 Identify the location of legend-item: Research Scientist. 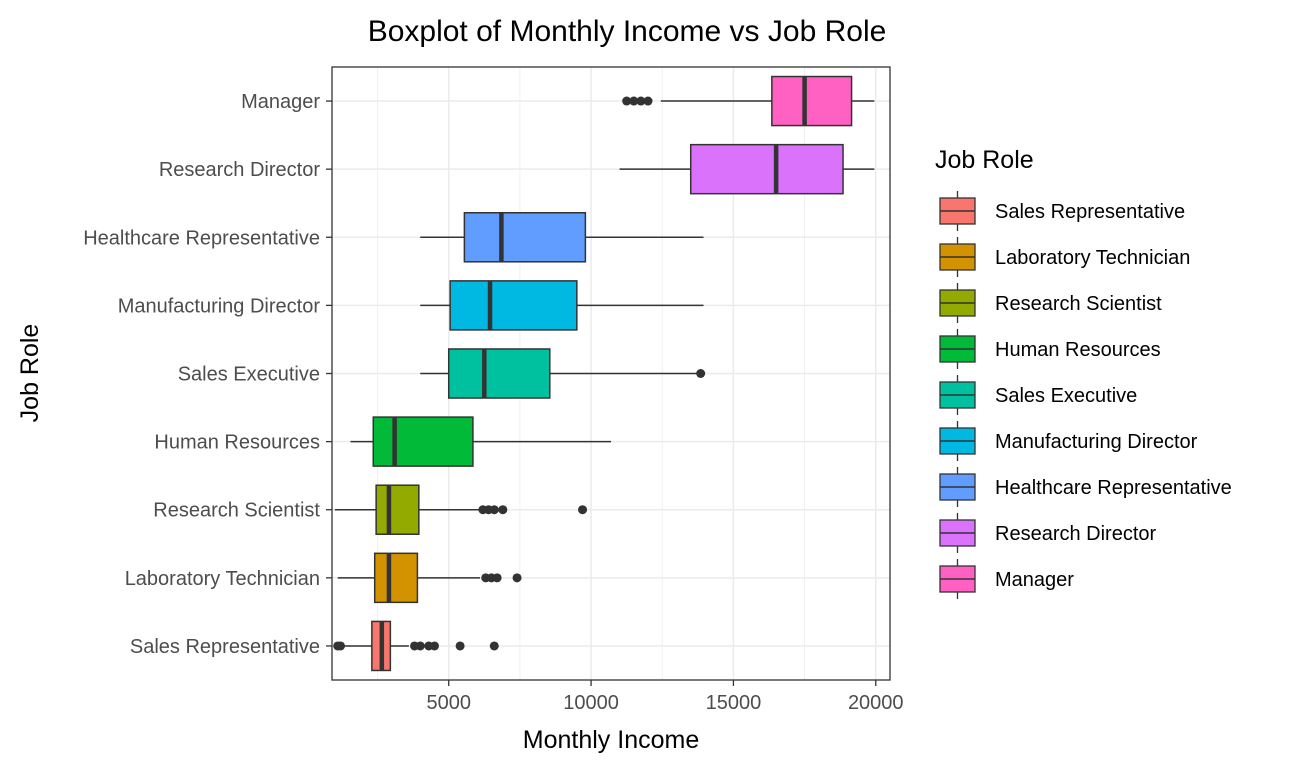
(1050, 303).